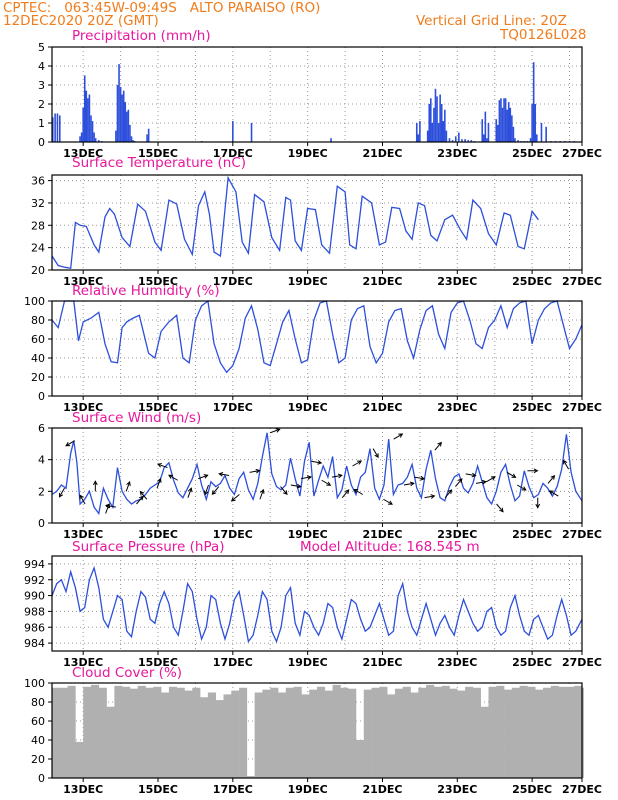 Image resolution: width=618 pixels, height=800 pixels. Describe the element at coordinates (34, 580) in the screenshot. I see `y-tick-label: 992` at that location.